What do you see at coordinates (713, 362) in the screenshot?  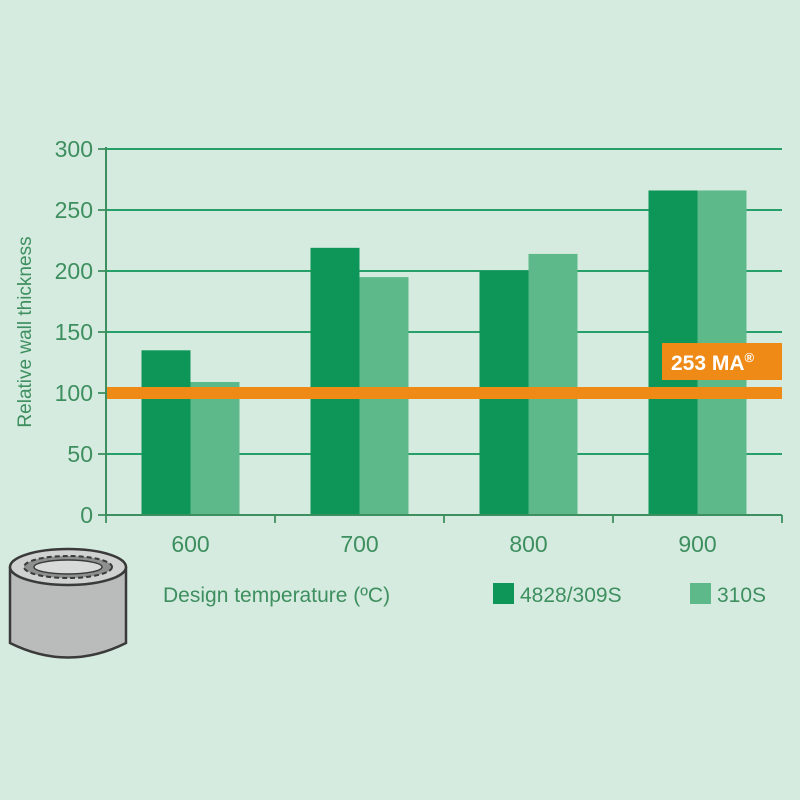 I see `reference-label: 253 MA®` at bounding box center [713, 362].